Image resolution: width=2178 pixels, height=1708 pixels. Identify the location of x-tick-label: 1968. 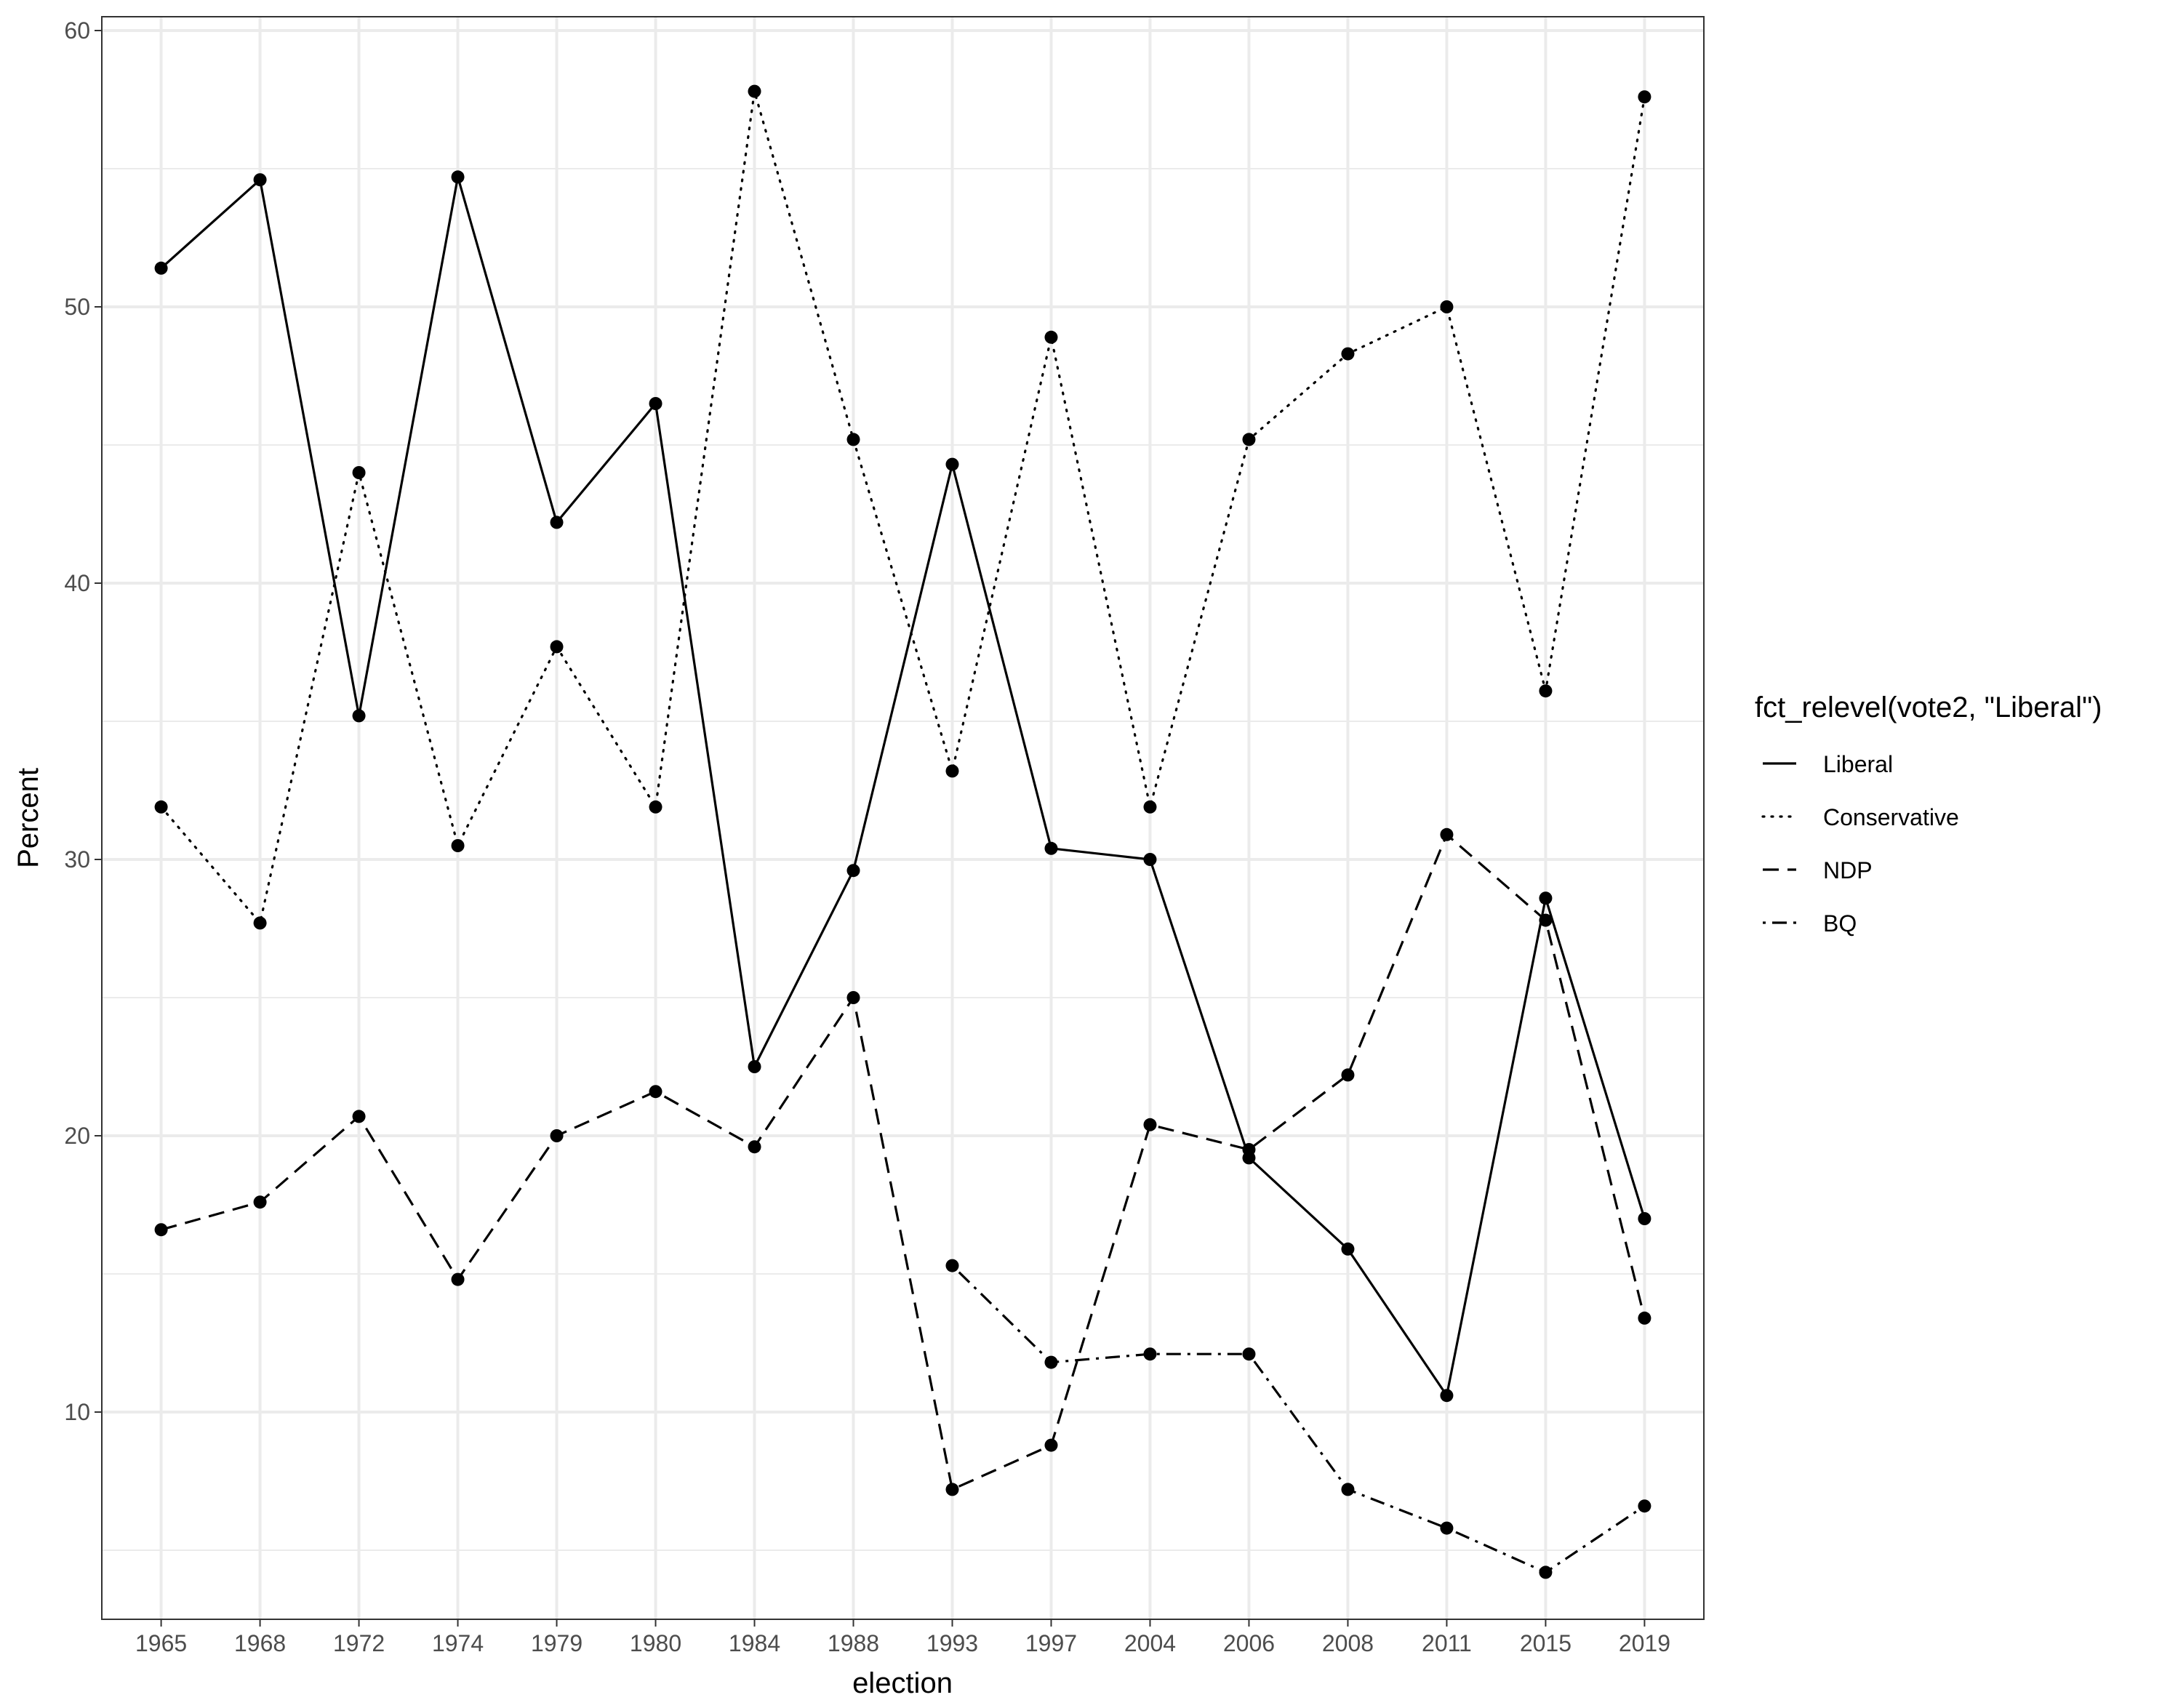
(260, 1643).